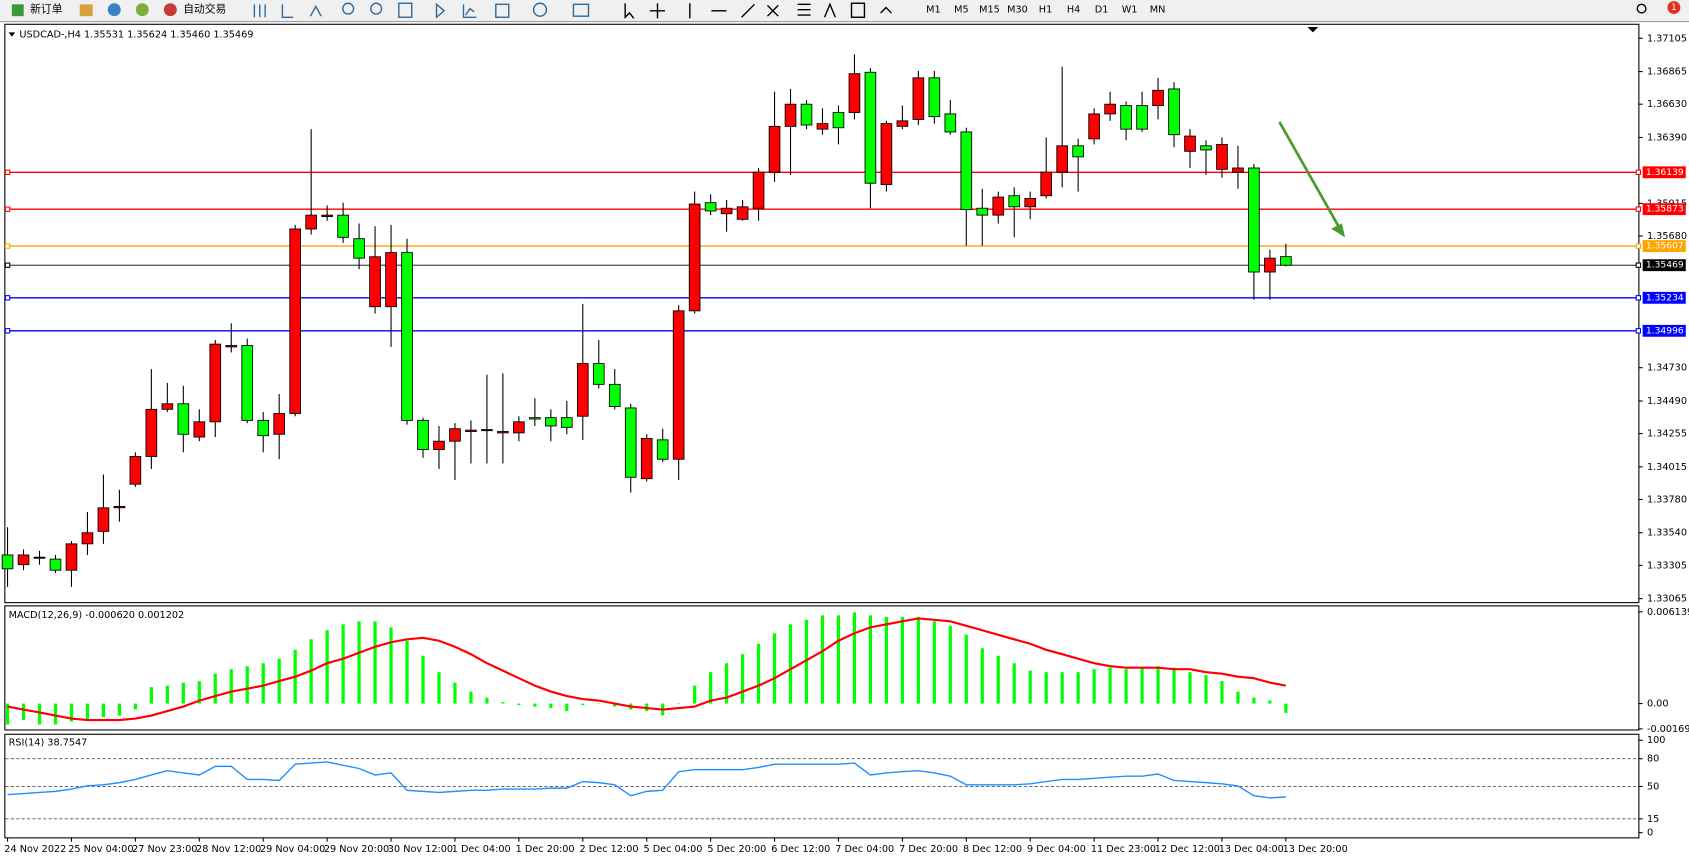 The width and height of the screenshot is (1689, 860). Describe the element at coordinates (1667, 533) in the screenshot. I see `y-tick-label: 1.33540` at that location.